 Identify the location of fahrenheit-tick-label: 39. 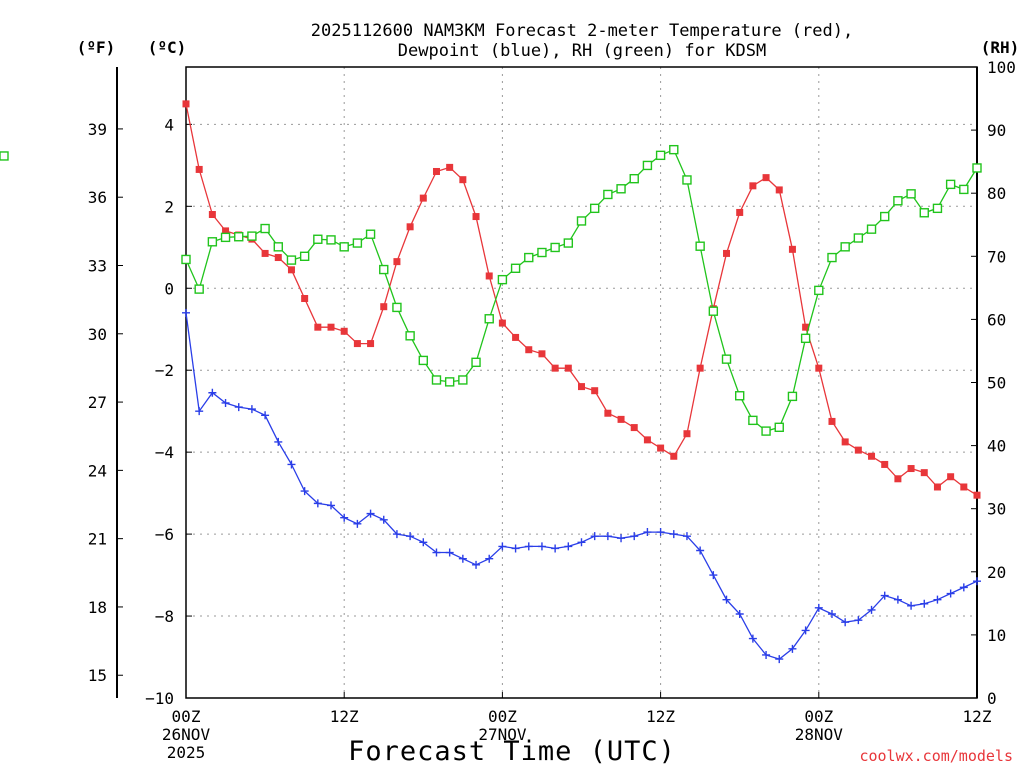
(97, 129).